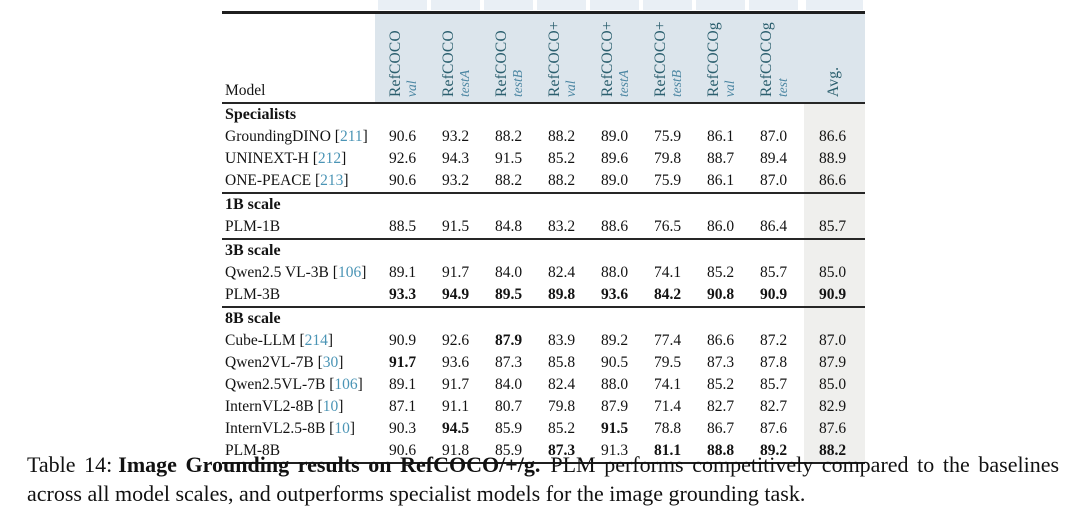 The width and height of the screenshot is (1080, 518). Describe the element at coordinates (614, 450) in the screenshot. I see `metric-cell: 91.3` at that location.